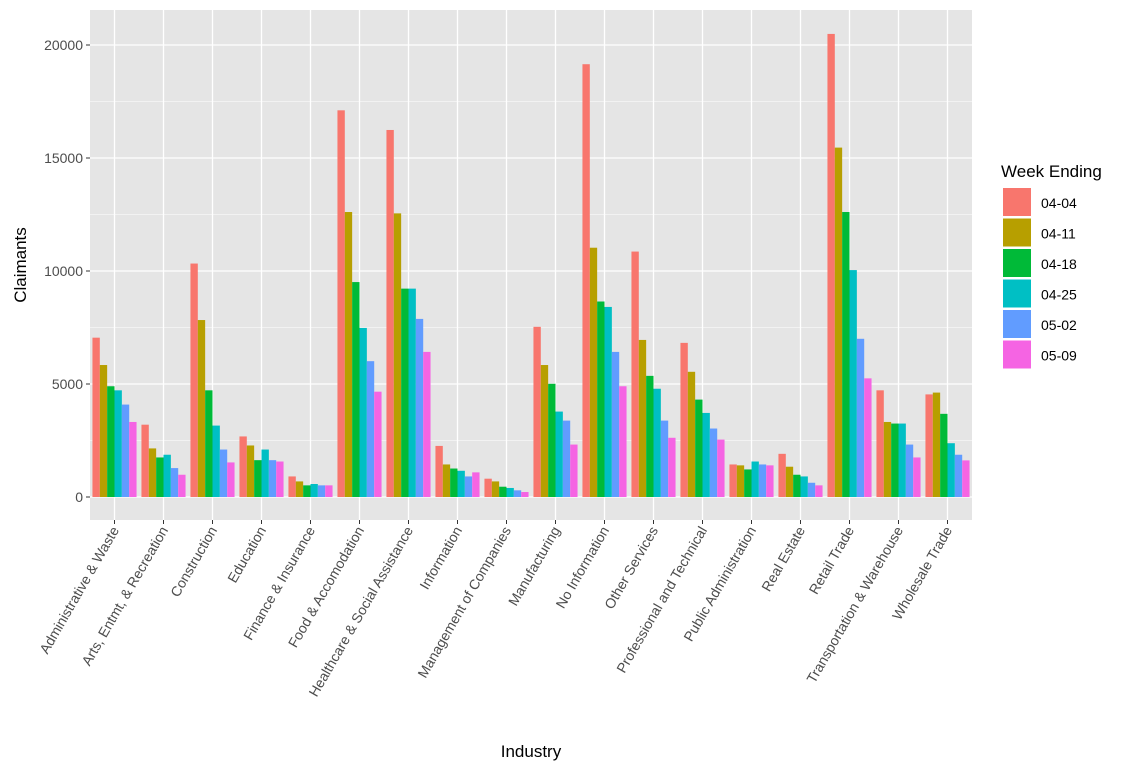 The width and height of the screenshot is (1138, 775). What do you see at coordinates (63, 45) in the screenshot?
I see `y-tick-label: 20000` at bounding box center [63, 45].